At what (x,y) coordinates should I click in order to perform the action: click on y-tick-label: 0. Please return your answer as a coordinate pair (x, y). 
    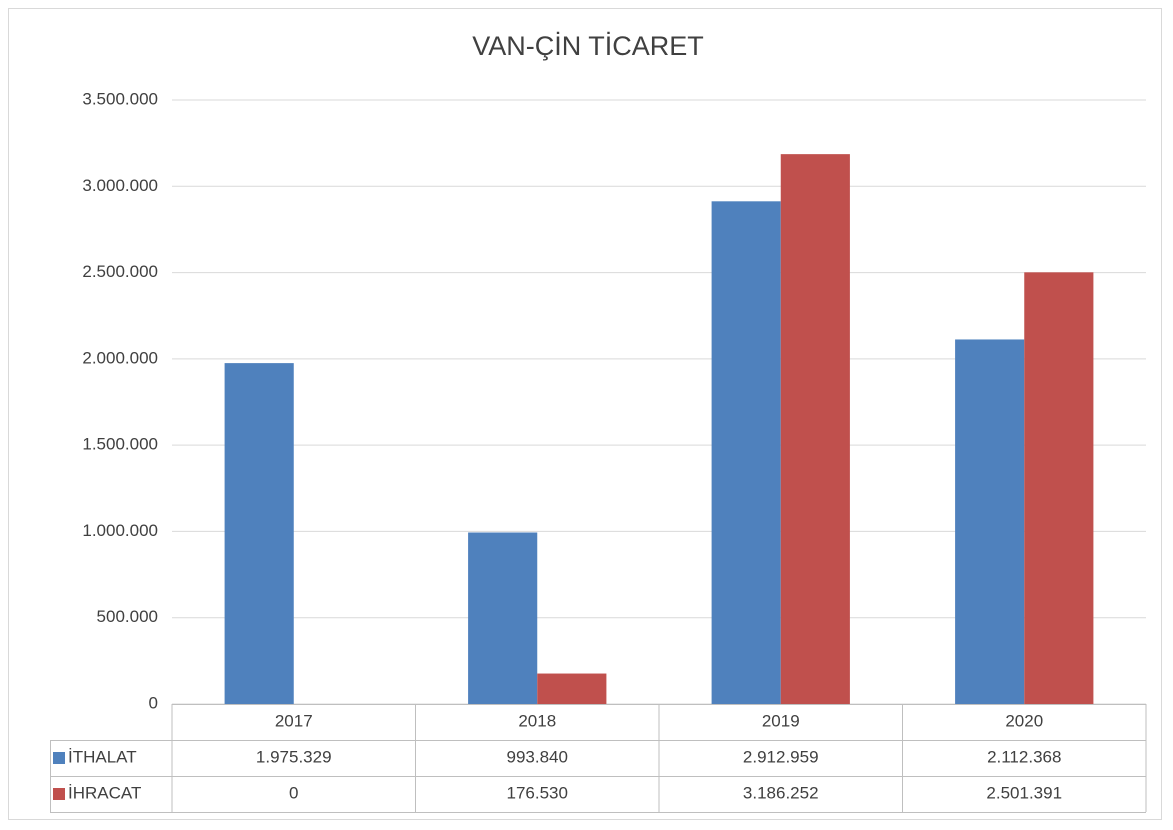
    Looking at the image, I should click on (153, 702).